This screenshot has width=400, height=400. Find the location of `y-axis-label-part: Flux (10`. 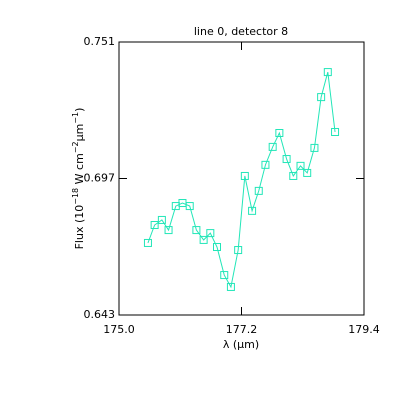

y-axis-label-part: Flux (10 is located at coordinates (79, 227).